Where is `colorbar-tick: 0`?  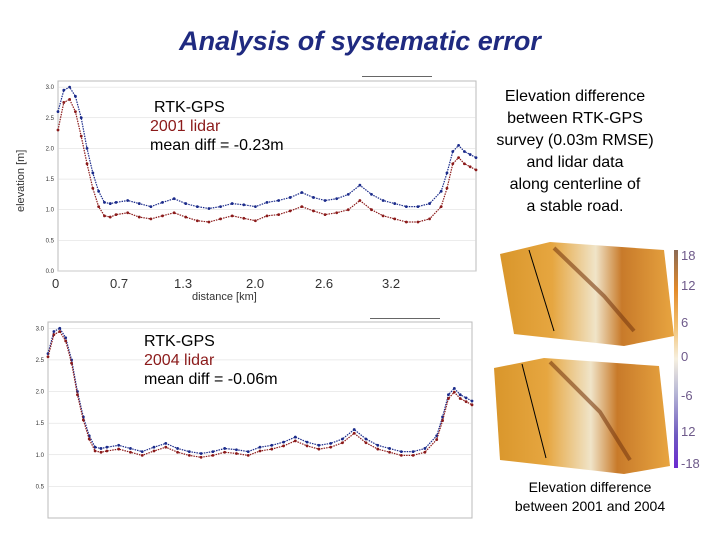
colorbar-tick: 0 is located at coordinates (685, 356).